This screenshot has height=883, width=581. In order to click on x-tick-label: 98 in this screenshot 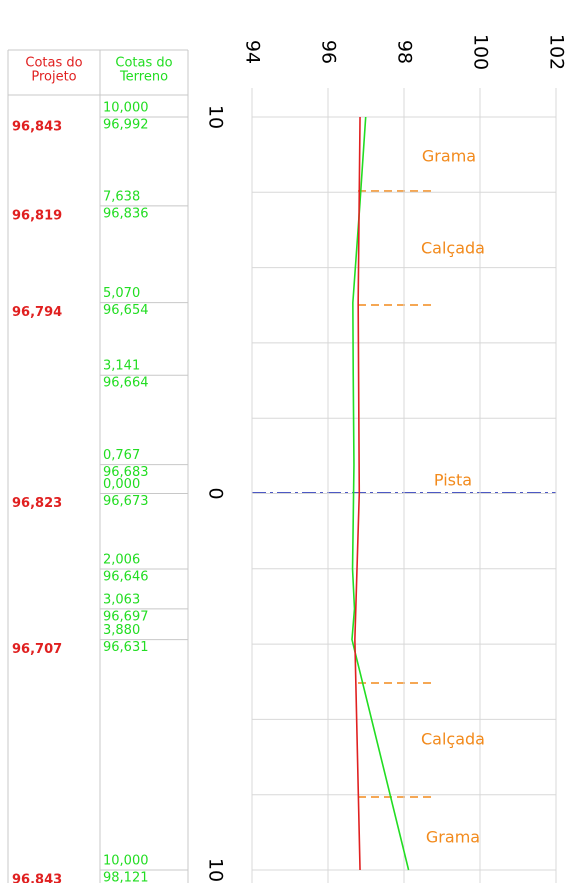, I will do `click(405, 52)`.